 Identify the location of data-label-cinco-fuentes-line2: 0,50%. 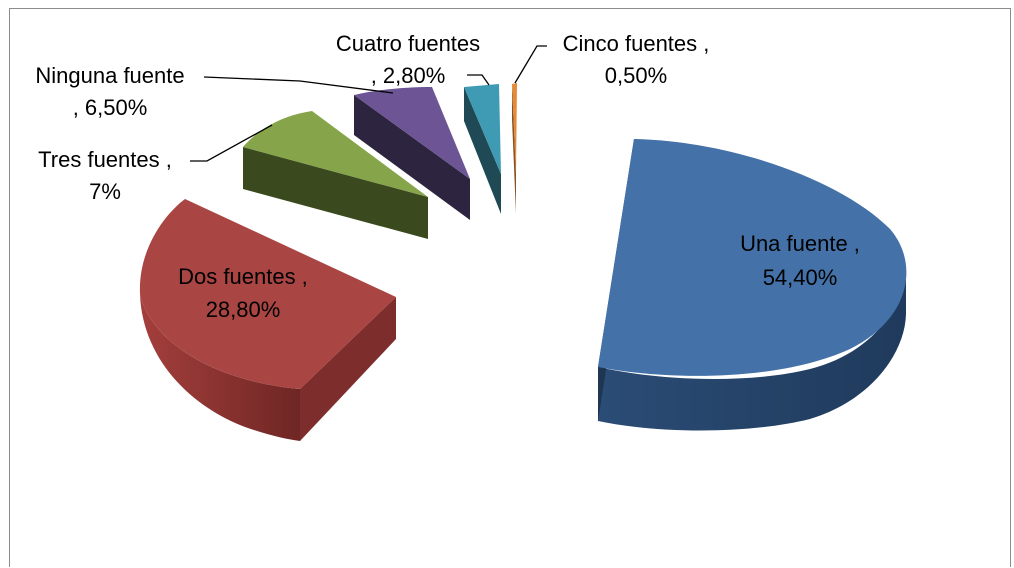
(636, 75).